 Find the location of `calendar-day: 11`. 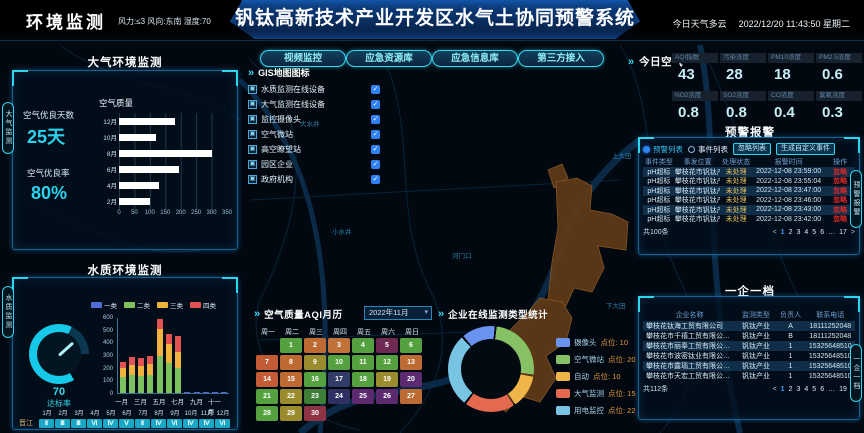

calendar-day: 11 is located at coordinates (363, 362).